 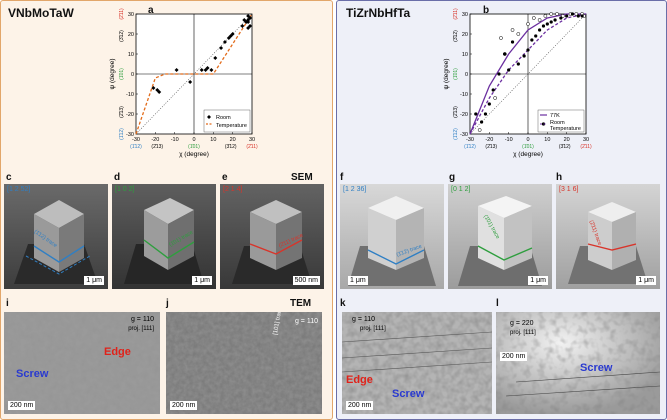 I want to click on g-vector-j: g = 110, so click(x=306, y=321).